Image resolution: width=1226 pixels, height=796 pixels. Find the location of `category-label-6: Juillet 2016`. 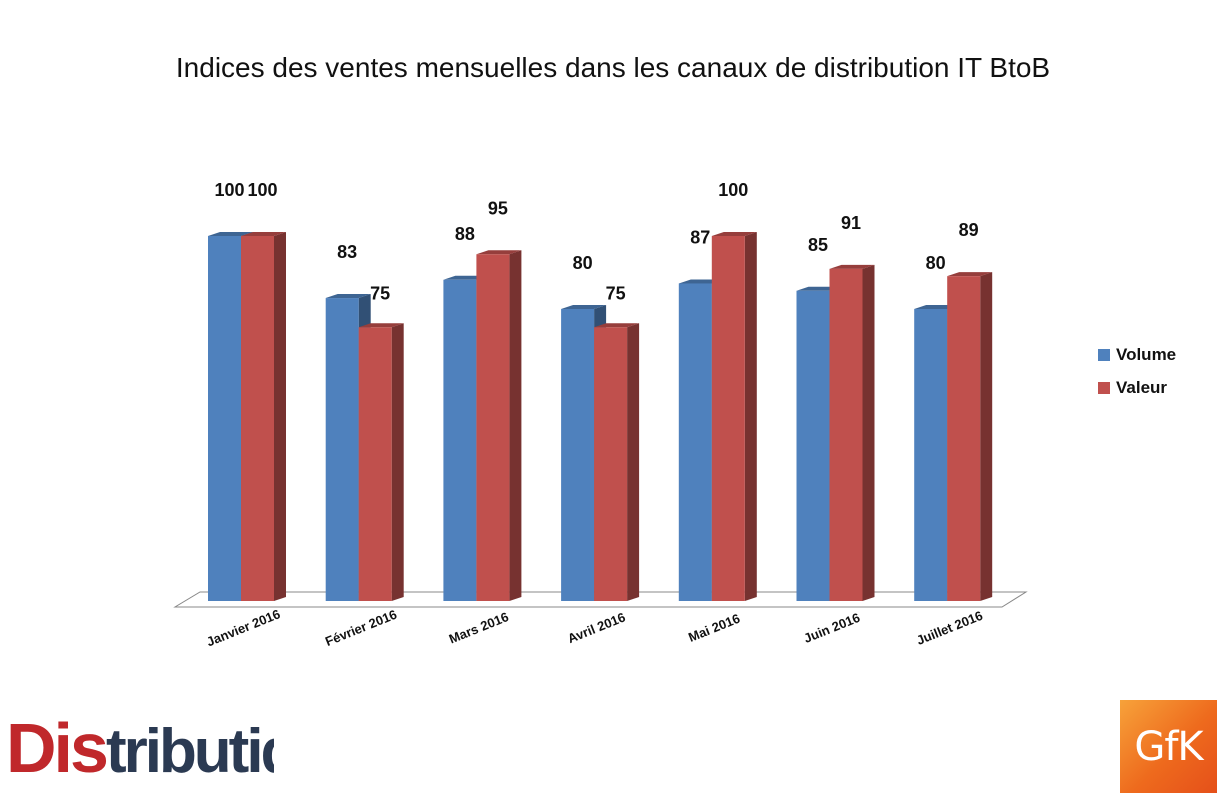

category-label-6: Juillet 2016 is located at coordinates (949, 628).